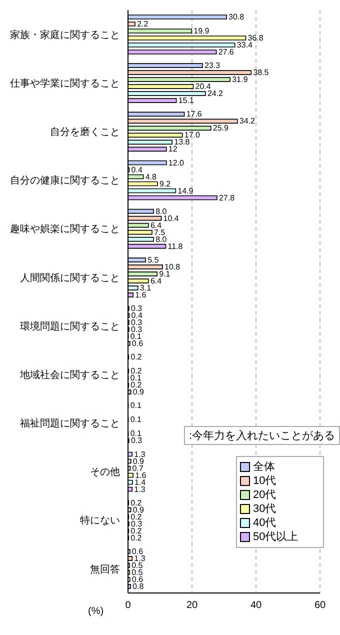 The height and width of the screenshot is (635, 340). Describe the element at coordinates (256, 38) in the screenshot. I see `data-label: 36.8` at that location.